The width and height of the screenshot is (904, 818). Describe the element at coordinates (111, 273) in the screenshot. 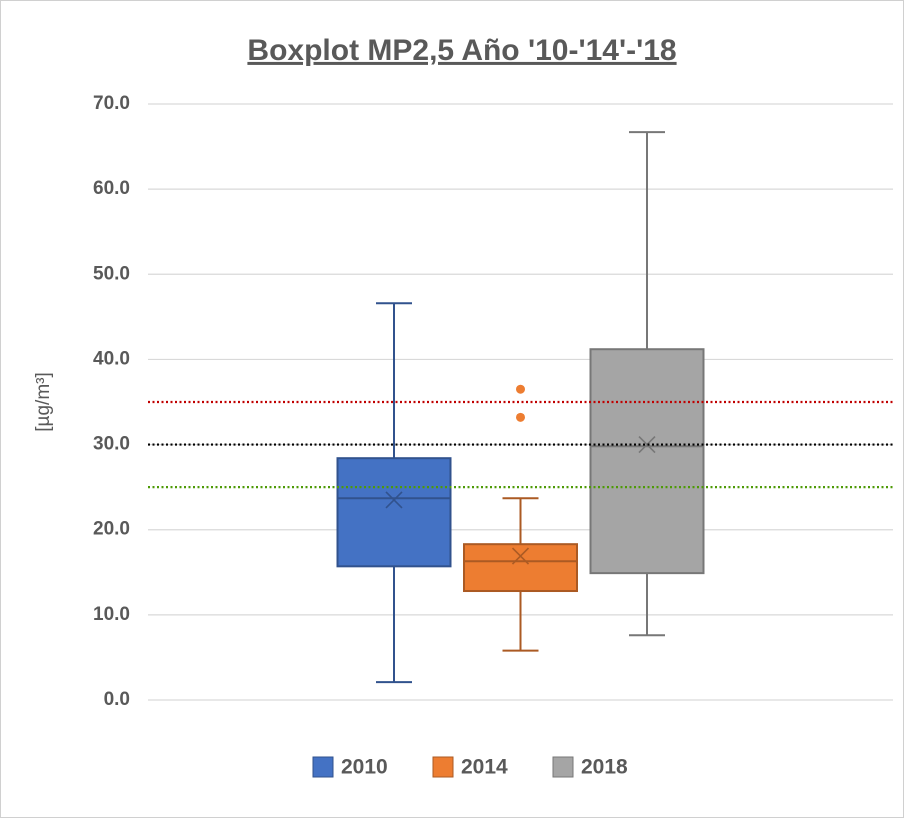

I see `y-tick-label: 50.0` at that location.